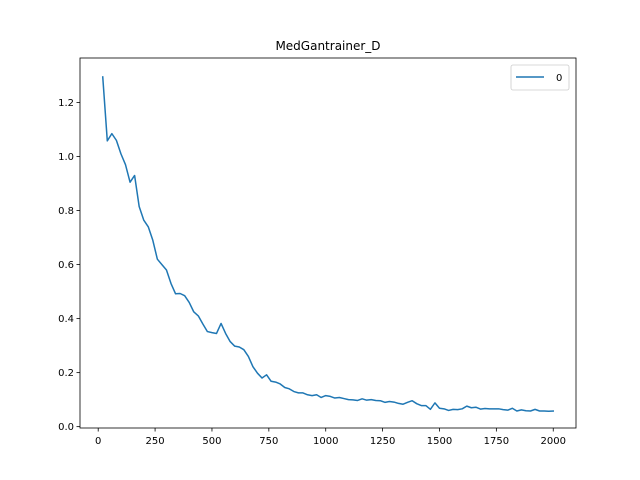 The image size is (640, 480). I want to click on y-tick-label: 1.2, so click(66, 103).